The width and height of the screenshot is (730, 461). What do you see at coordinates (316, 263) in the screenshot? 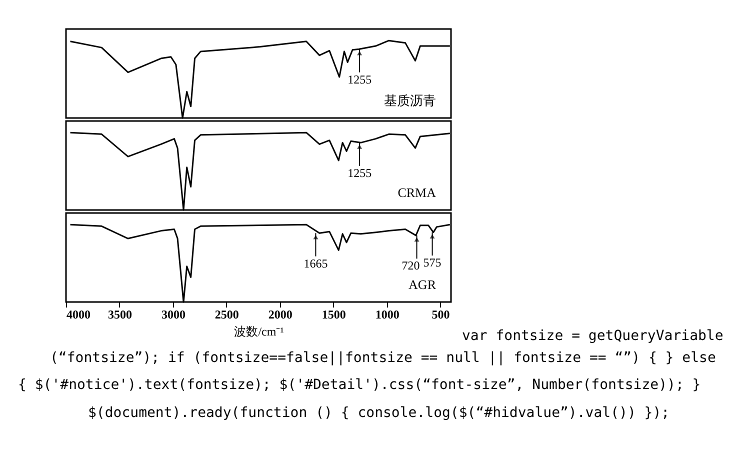
I see `annotation: 1665` at bounding box center [316, 263].